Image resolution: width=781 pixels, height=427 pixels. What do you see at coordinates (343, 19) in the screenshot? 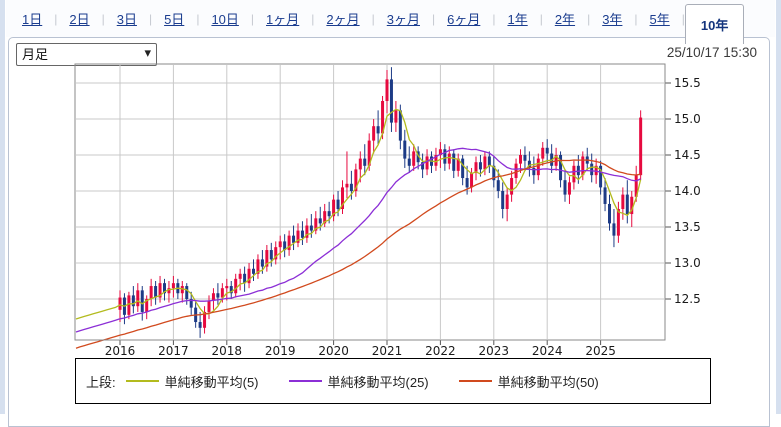
I see `tab-2ヶ月: 2ヶ月` at bounding box center [343, 19].